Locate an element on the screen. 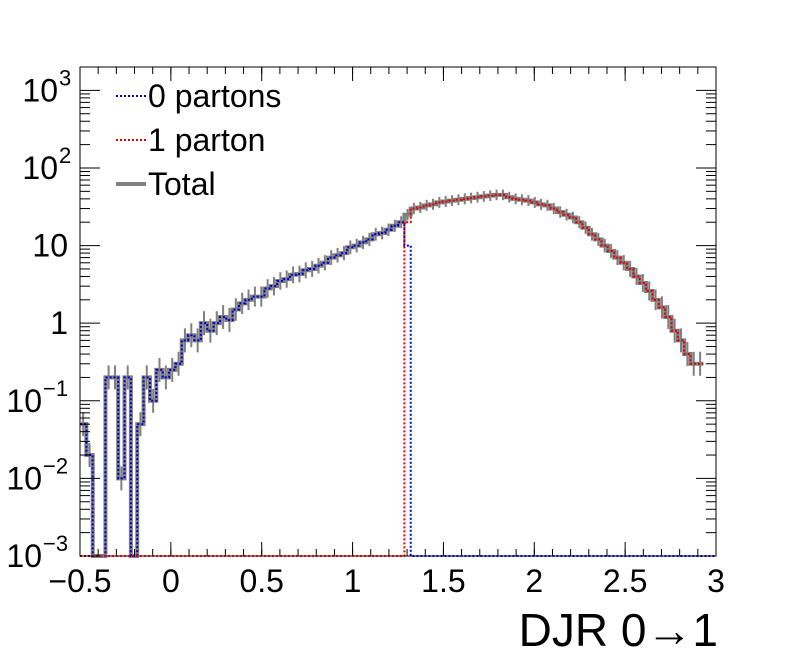 The width and height of the screenshot is (796, 672). legend-label: 1 parton is located at coordinates (206, 140).